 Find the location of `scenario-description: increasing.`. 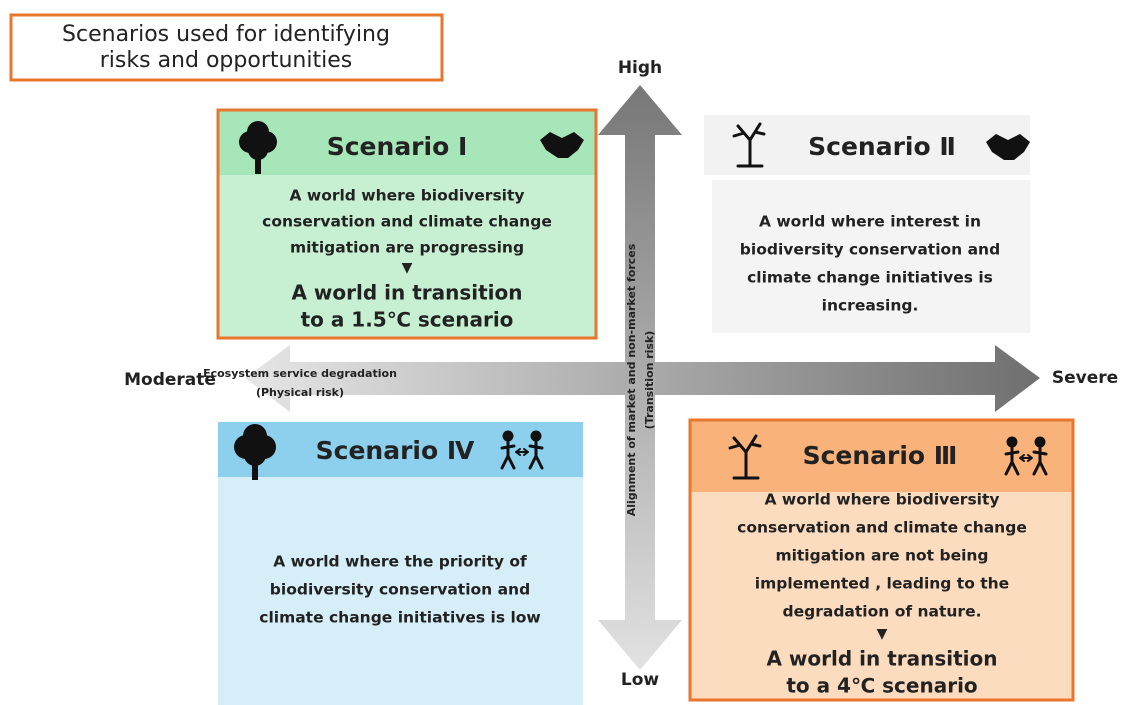

scenario-description: increasing. is located at coordinates (870, 306).